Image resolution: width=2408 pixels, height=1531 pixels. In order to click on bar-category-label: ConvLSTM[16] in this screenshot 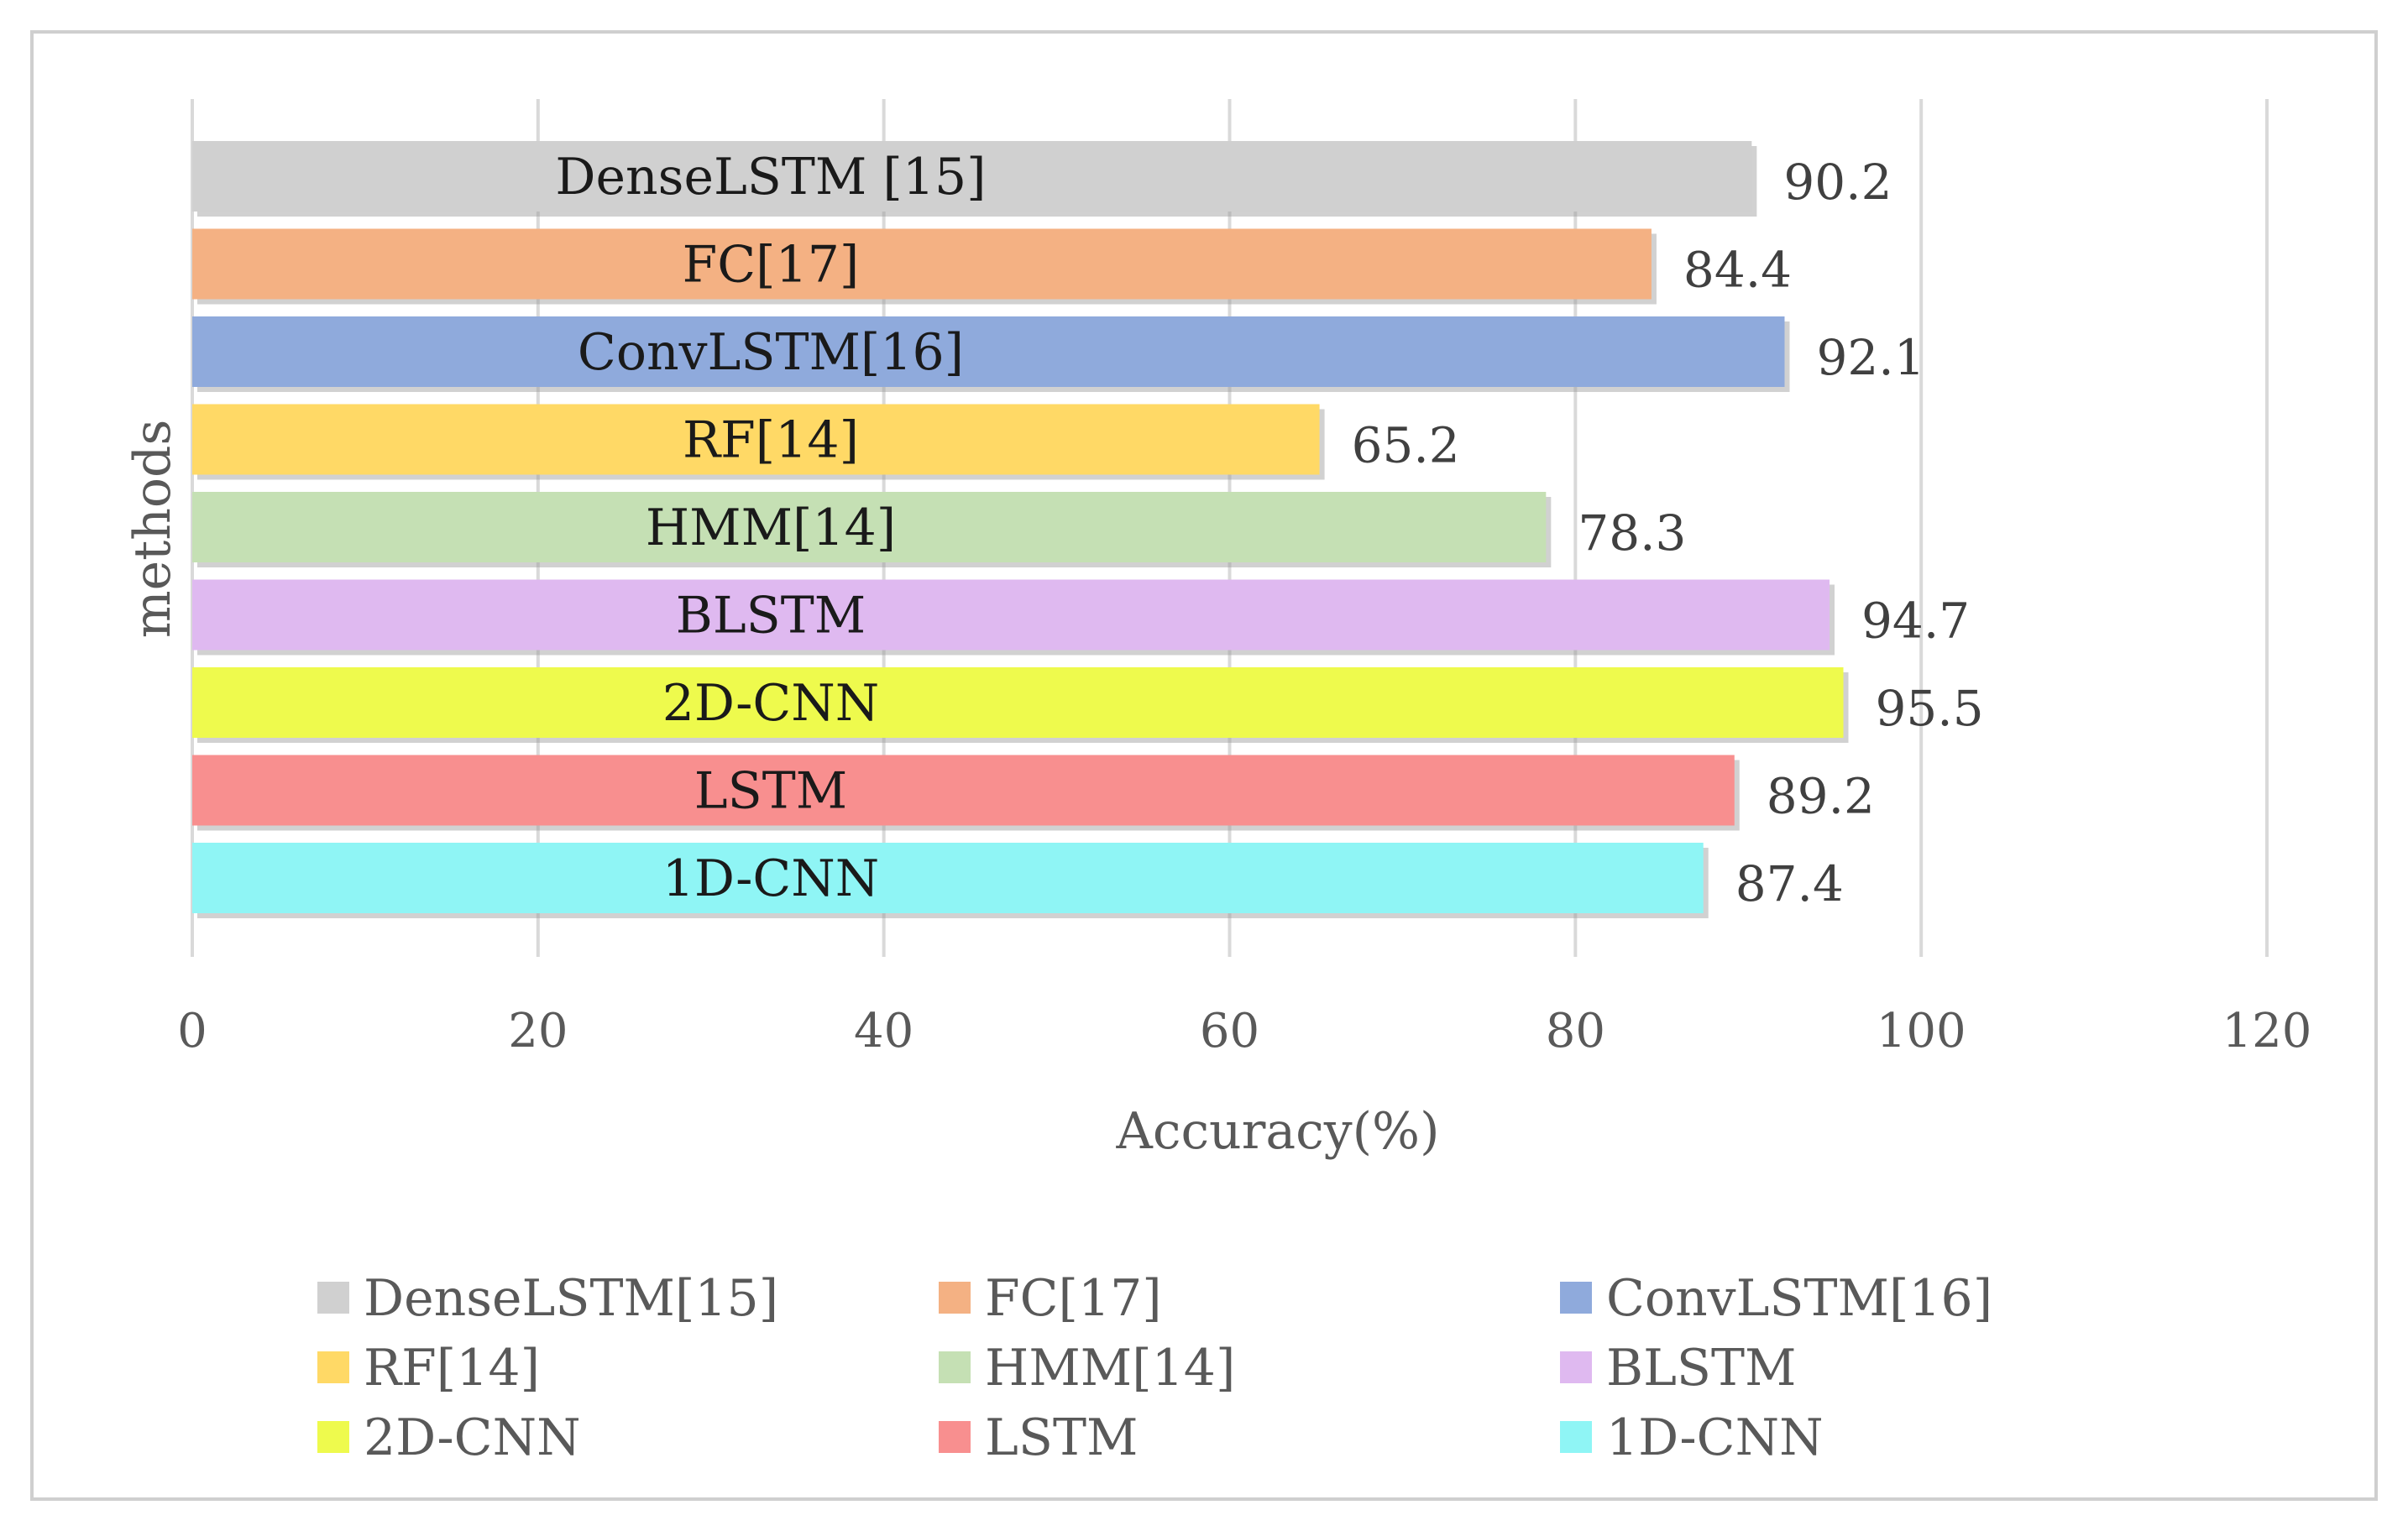, I will do `click(771, 352)`.